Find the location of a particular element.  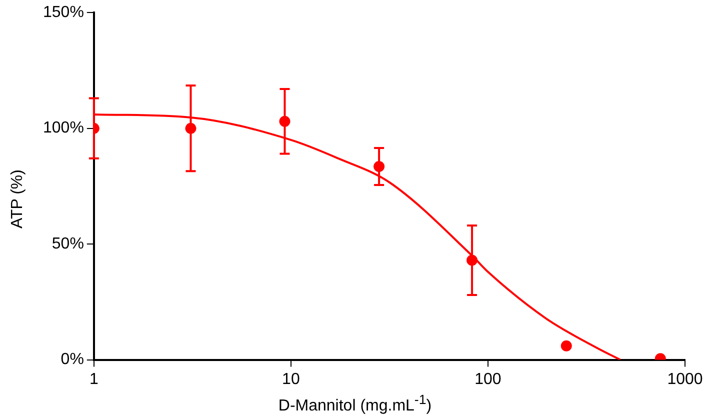

y-tick-label: 100% is located at coordinates (63, 128).